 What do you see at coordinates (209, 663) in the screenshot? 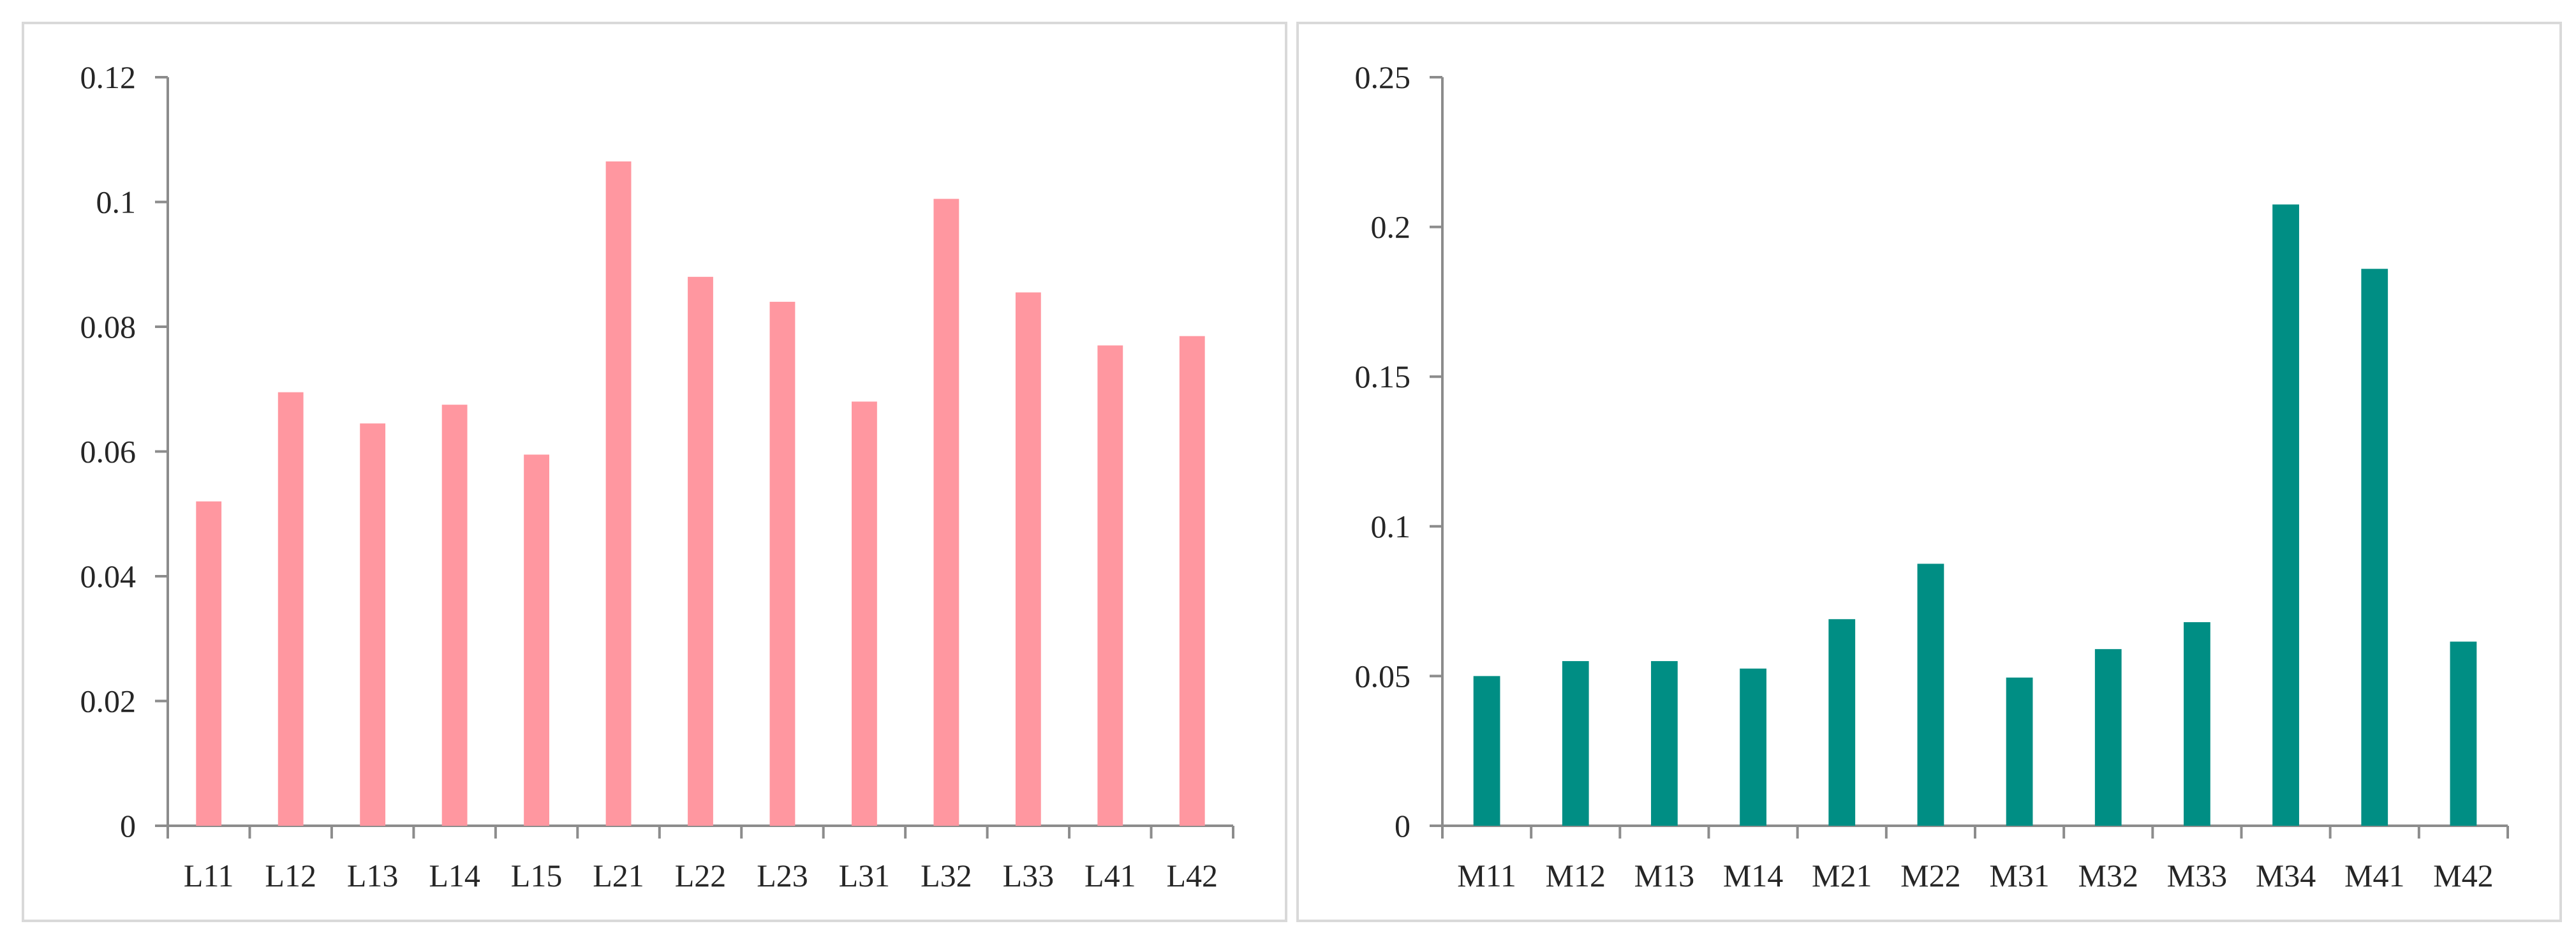
I see `bar-l11` at bounding box center [209, 663].